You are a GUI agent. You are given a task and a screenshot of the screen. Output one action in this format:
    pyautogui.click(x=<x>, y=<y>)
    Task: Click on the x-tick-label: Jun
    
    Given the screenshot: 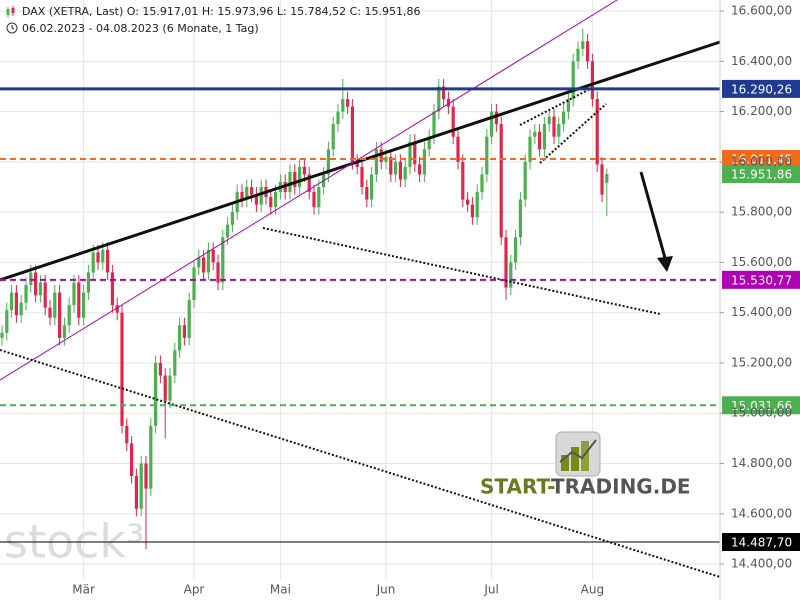 What is the action you would take?
    pyautogui.click(x=386, y=590)
    